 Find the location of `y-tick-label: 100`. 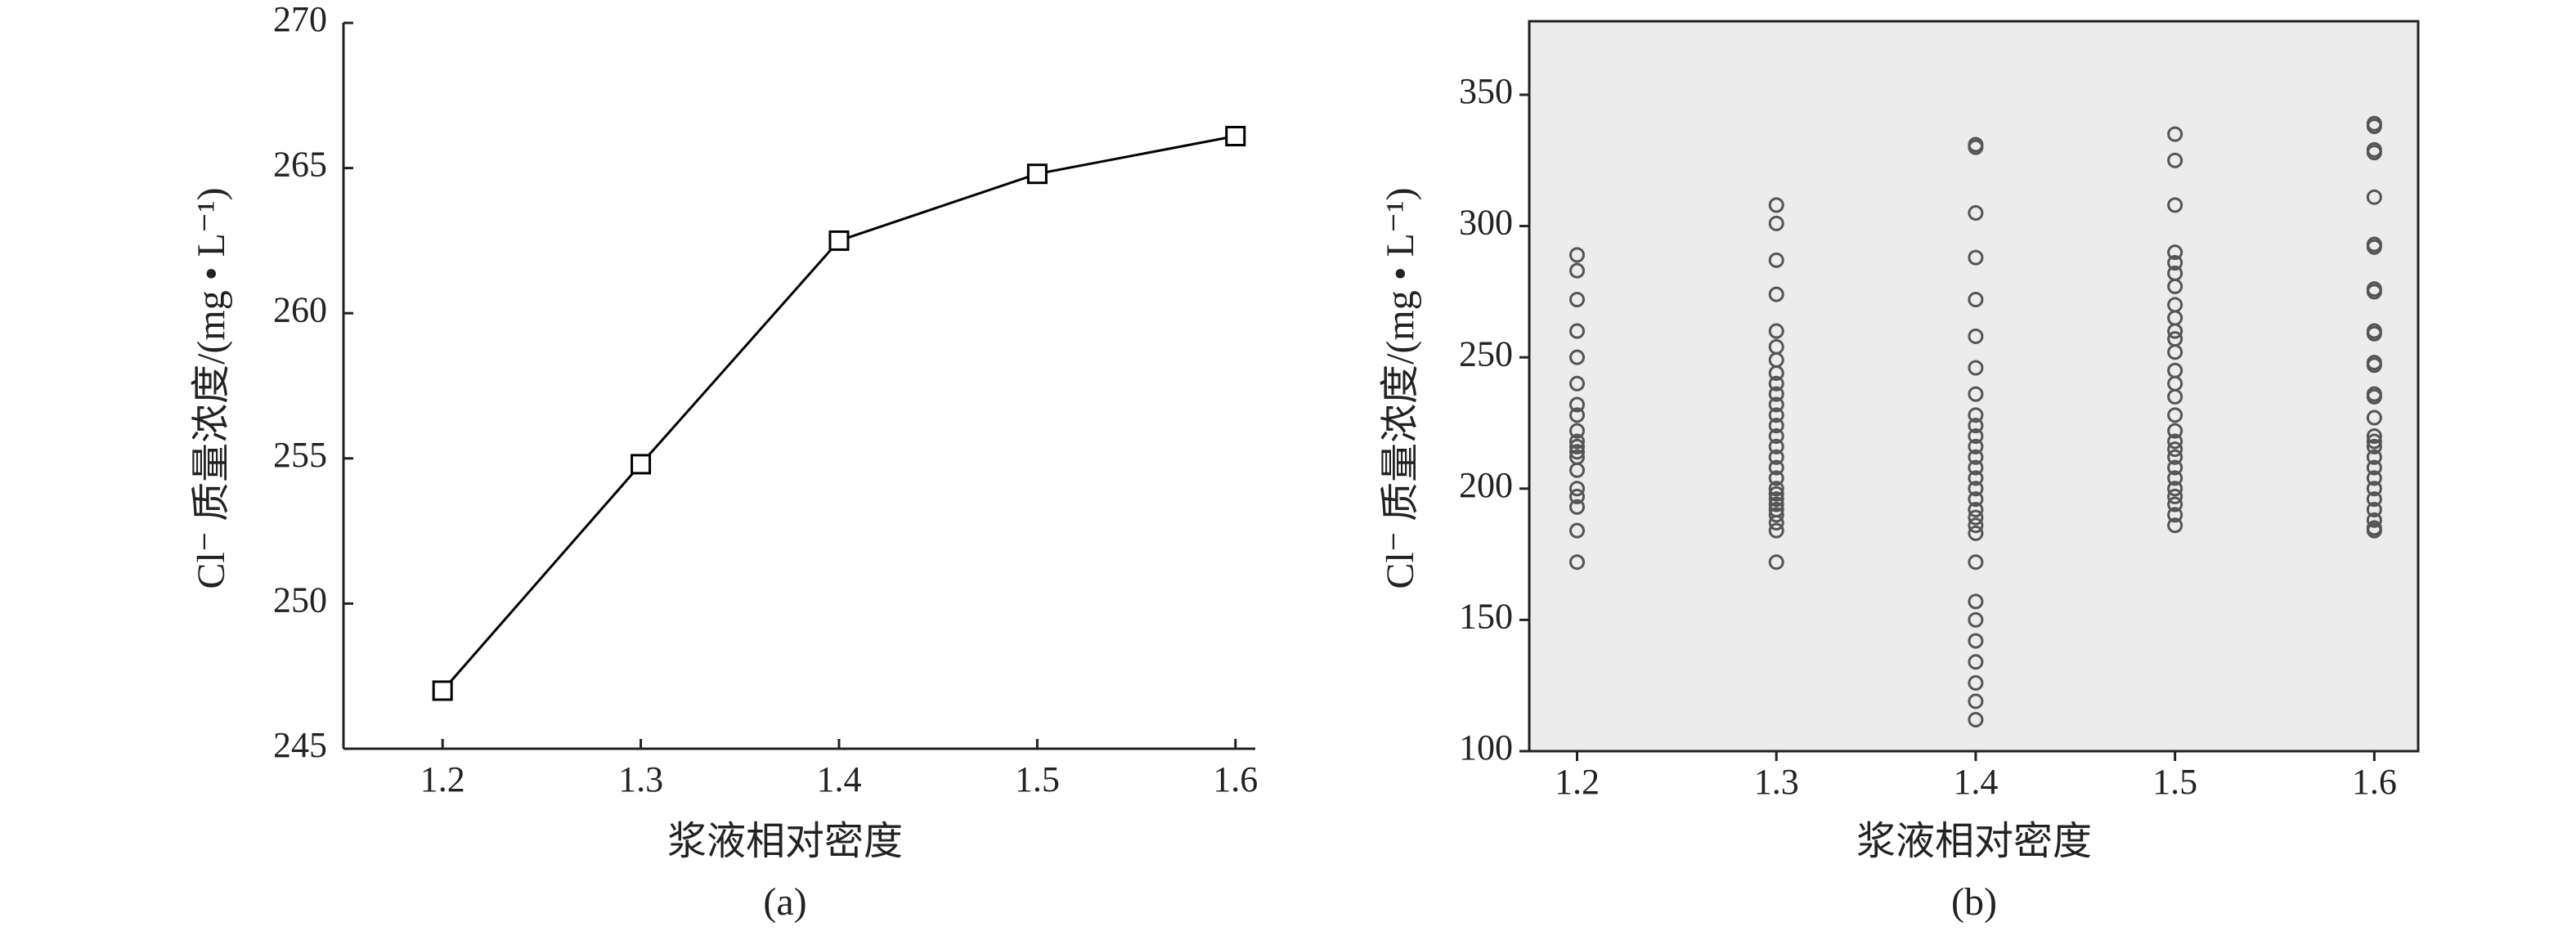

y-tick-label: 100 is located at coordinates (1486, 747).